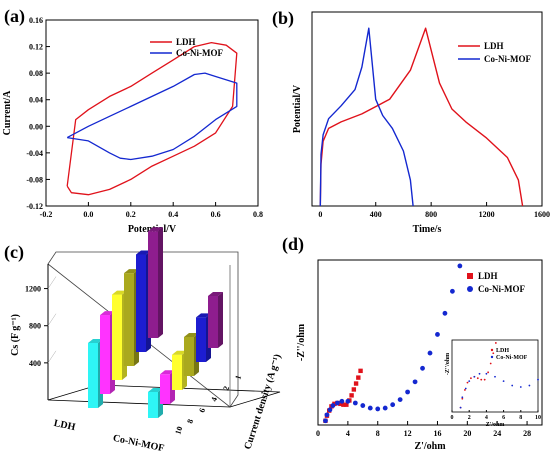 The width and height of the screenshot is (550, 469). I want to click on x-axis-label-b: Time/s, so click(427, 229).